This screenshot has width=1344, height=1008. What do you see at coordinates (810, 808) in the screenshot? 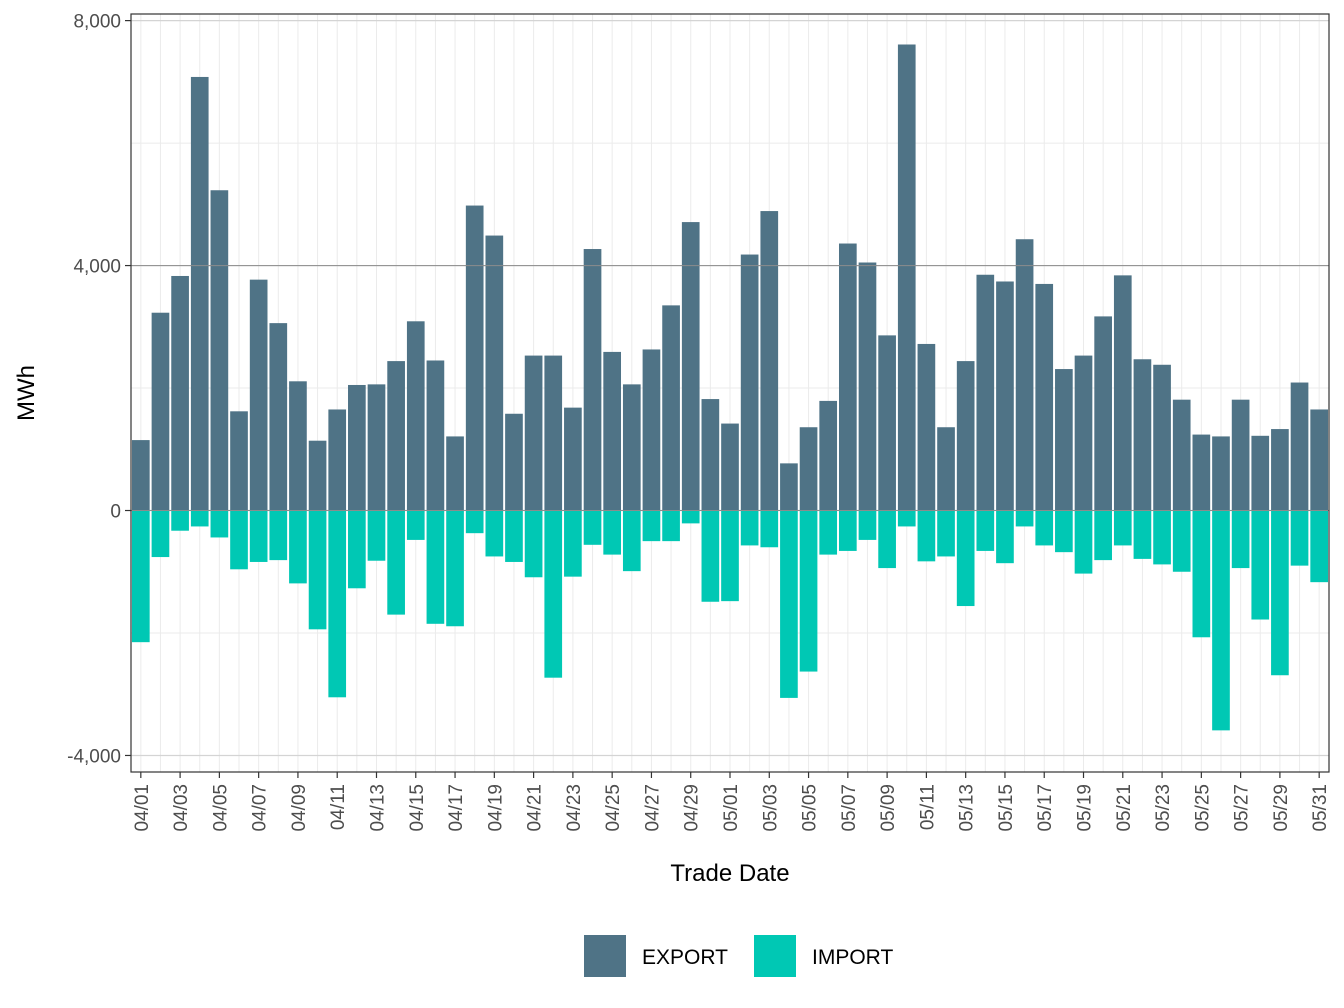
I see `x-tick-label: 05/05` at bounding box center [810, 808].